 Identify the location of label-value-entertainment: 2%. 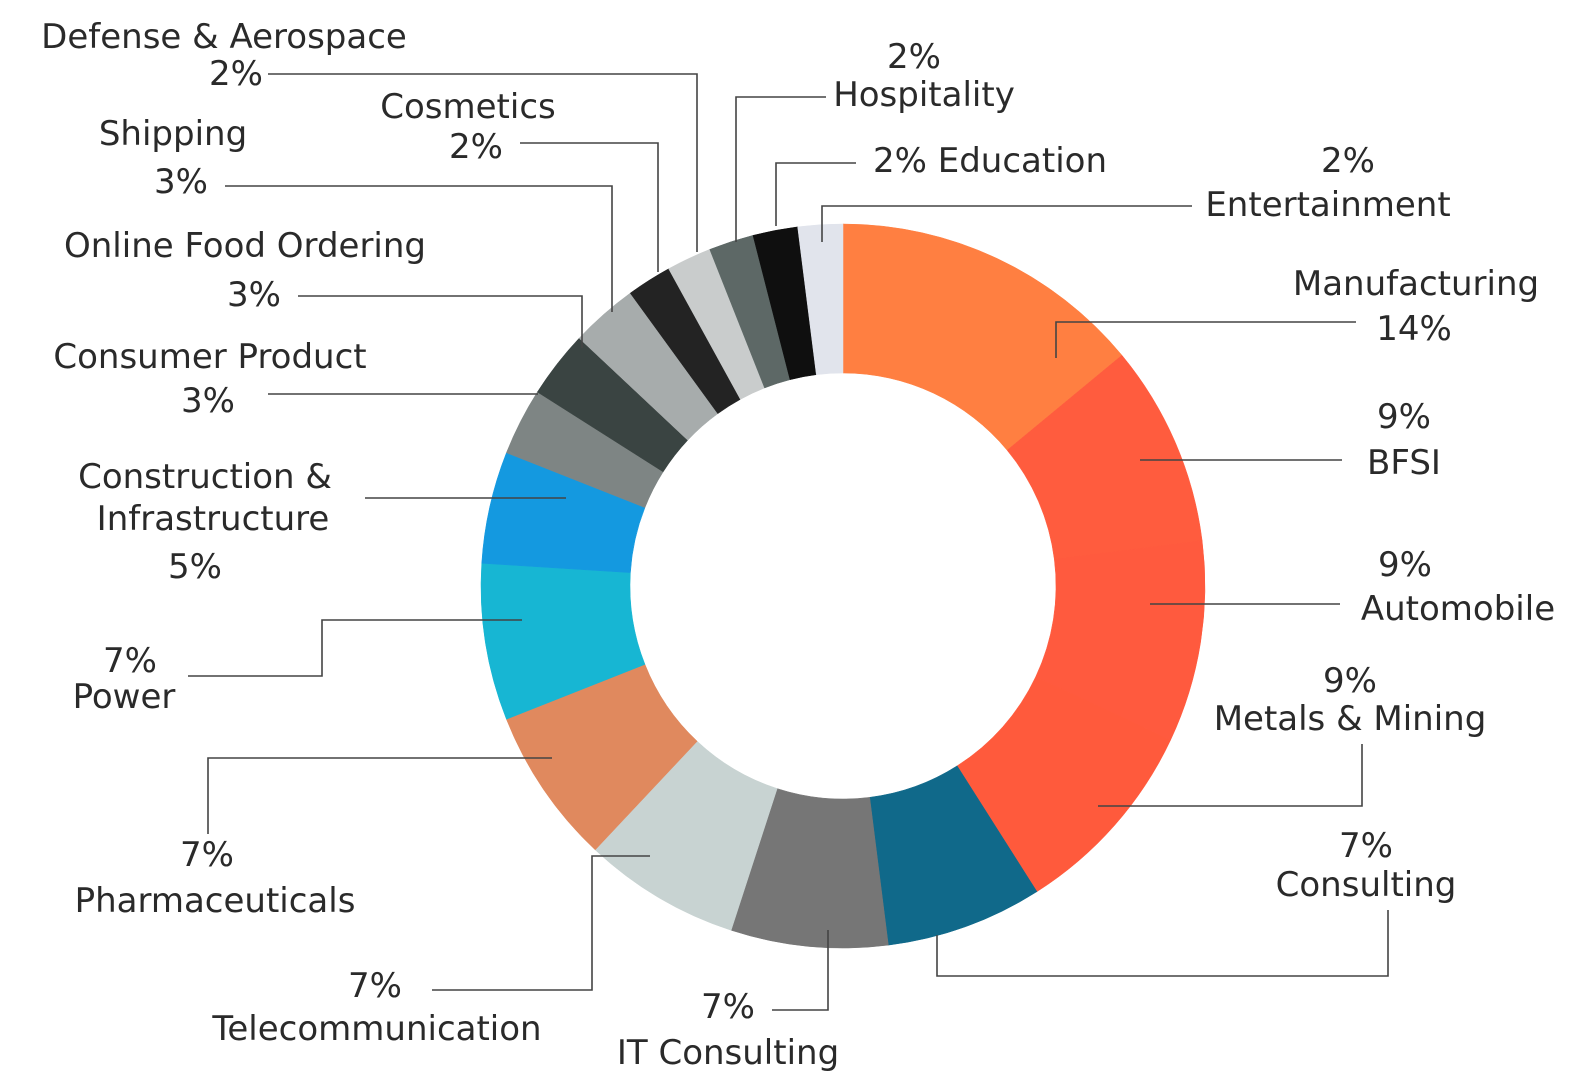
(1348, 161).